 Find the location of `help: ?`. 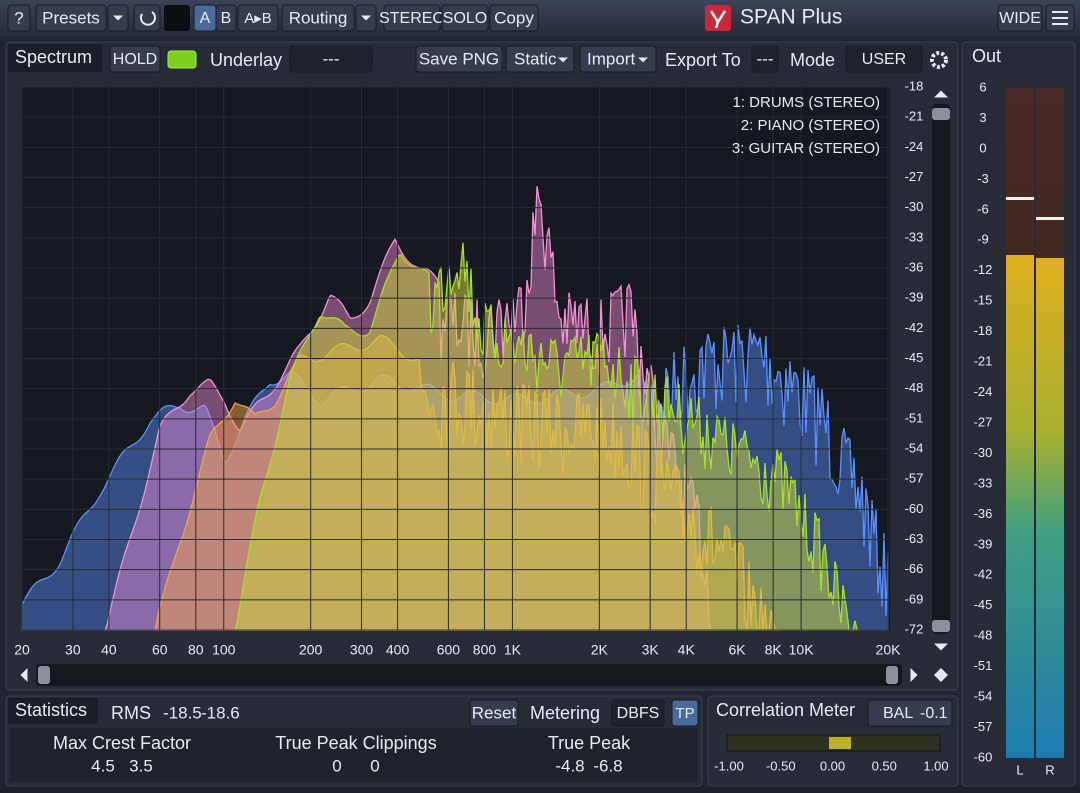

help: ? is located at coordinates (18, 17).